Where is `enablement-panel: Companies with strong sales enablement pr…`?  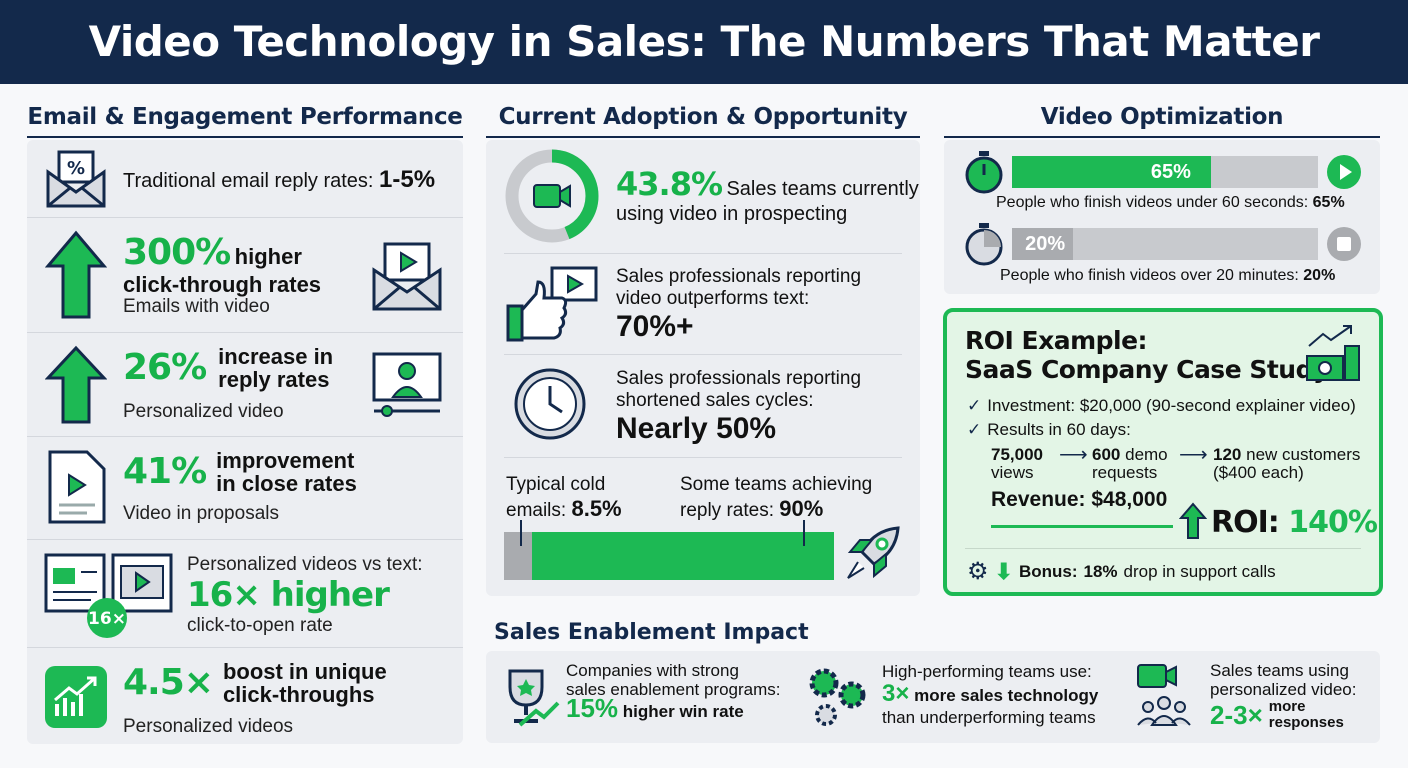
enablement-panel: Companies with strong sales enablement pr… is located at coordinates (933, 697).